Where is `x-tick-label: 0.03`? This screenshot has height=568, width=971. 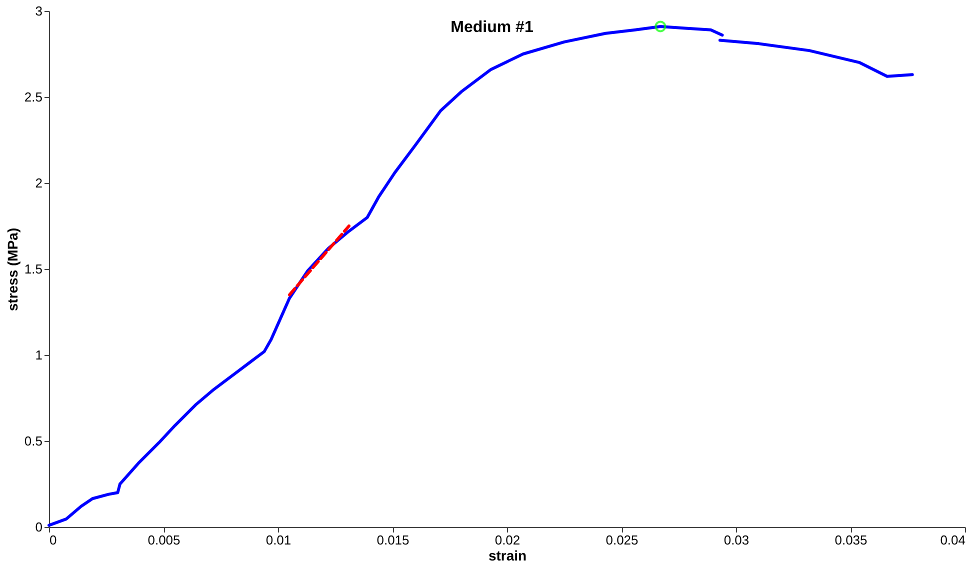
x-tick-label: 0.03 is located at coordinates (737, 540).